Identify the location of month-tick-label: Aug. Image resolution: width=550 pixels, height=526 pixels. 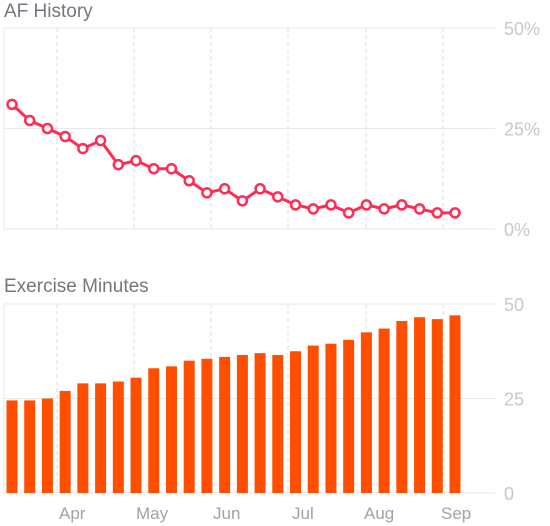
(379, 513).